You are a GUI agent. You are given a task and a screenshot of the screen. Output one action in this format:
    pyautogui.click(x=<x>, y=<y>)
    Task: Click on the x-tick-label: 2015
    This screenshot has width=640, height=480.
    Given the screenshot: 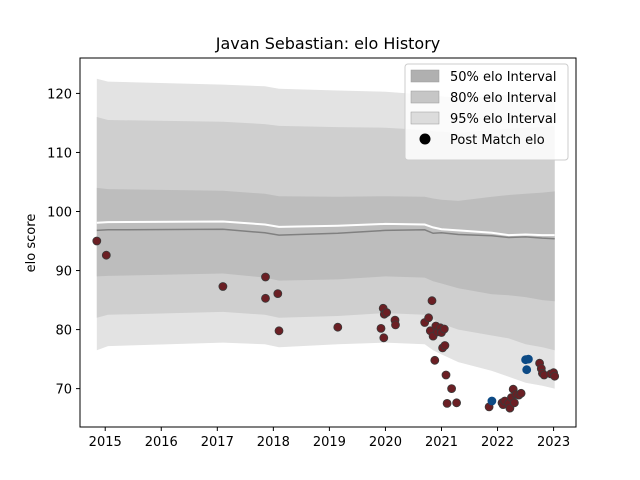 What is the action you would take?
    pyautogui.click(x=105, y=442)
    